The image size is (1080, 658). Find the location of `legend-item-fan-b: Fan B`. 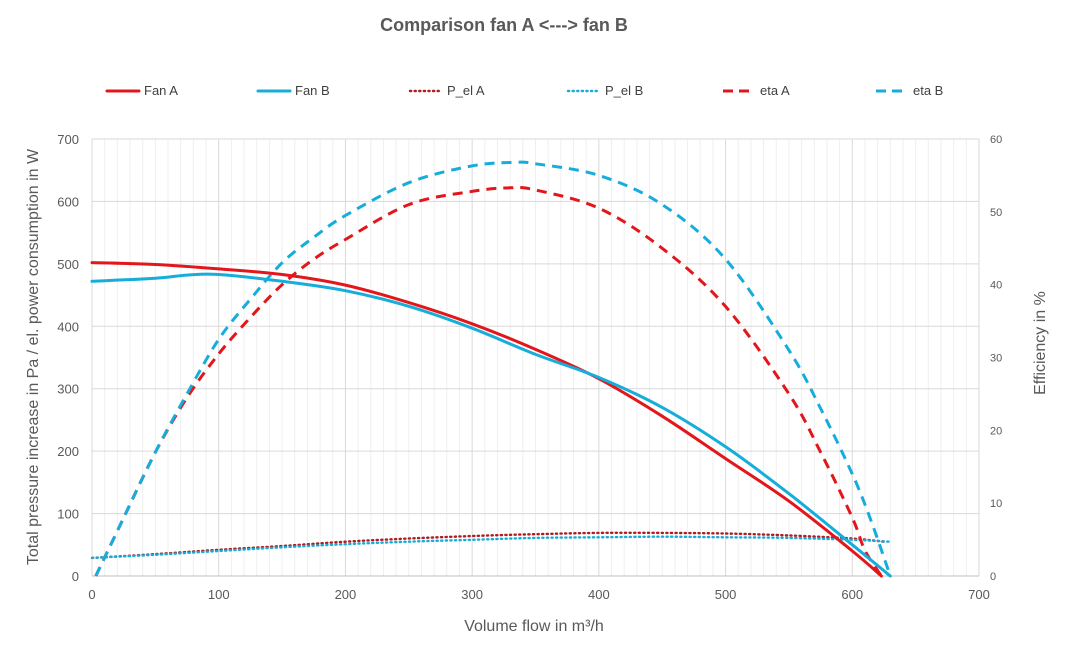

legend-item-fan-b: Fan B is located at coordinates (293, 90).